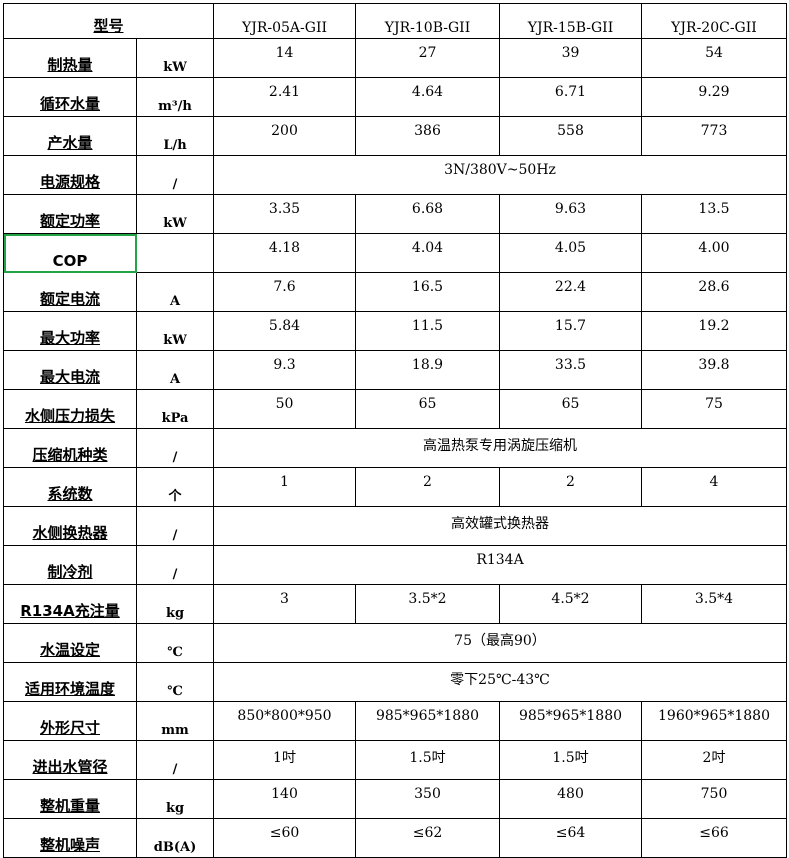 This screenshot has height=858, width=789. What do you see at coordinates (500, 526) in the screenshot?
I see `merged-value-cell: 高效罐式换热器` at bounding box center [500, 526].